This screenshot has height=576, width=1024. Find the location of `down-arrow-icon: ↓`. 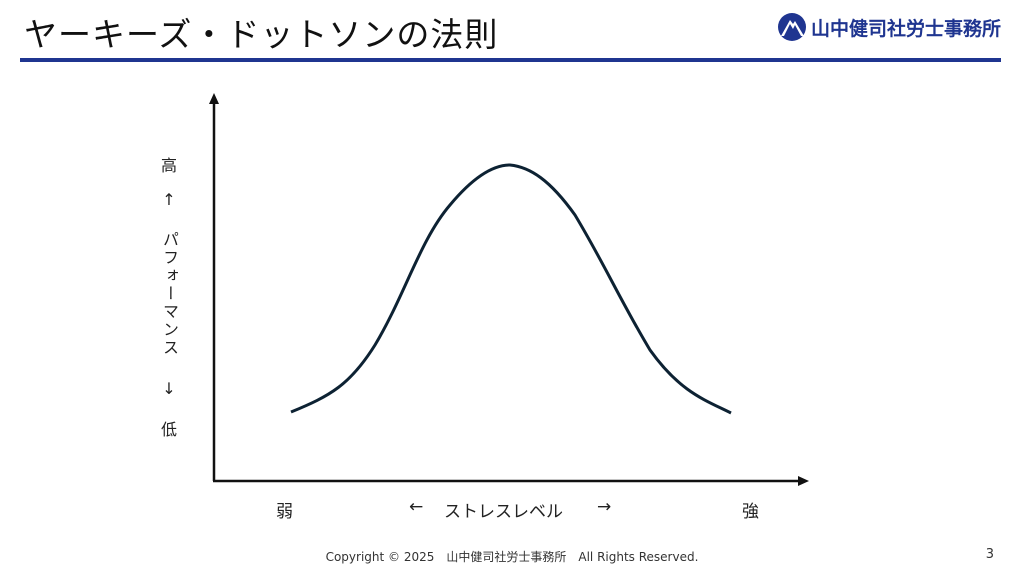

down-arrow-icon: ↓ is located at coordinates (169, 388).